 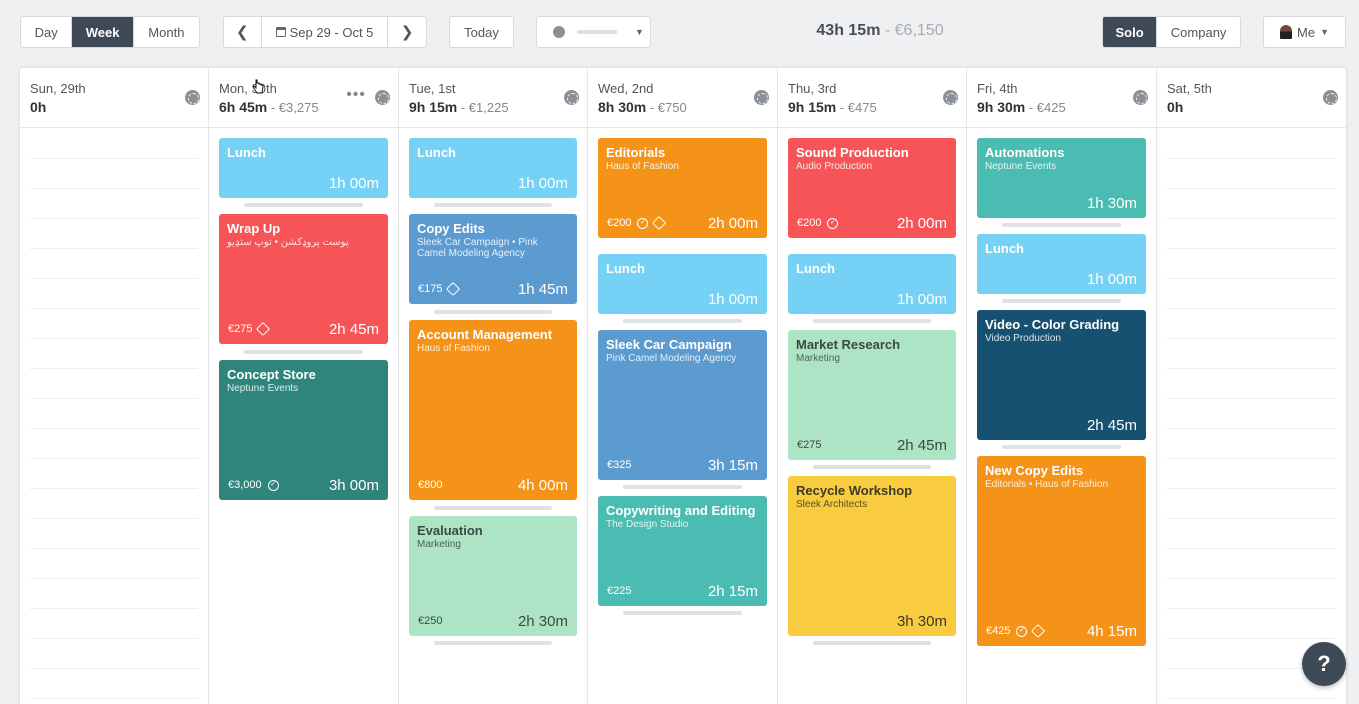 I want to click on day-label: Sat, 5th, so click(x=1189, y=88).